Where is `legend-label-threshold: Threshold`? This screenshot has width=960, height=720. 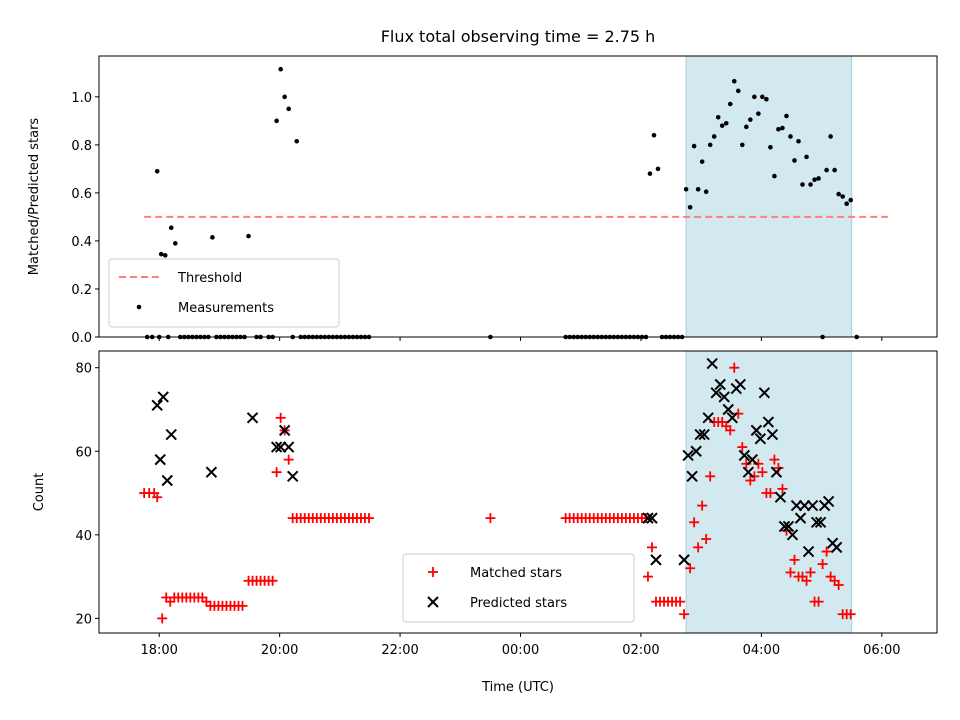 legend-label-threshold: Threshold is located at coordinates (209, 278).